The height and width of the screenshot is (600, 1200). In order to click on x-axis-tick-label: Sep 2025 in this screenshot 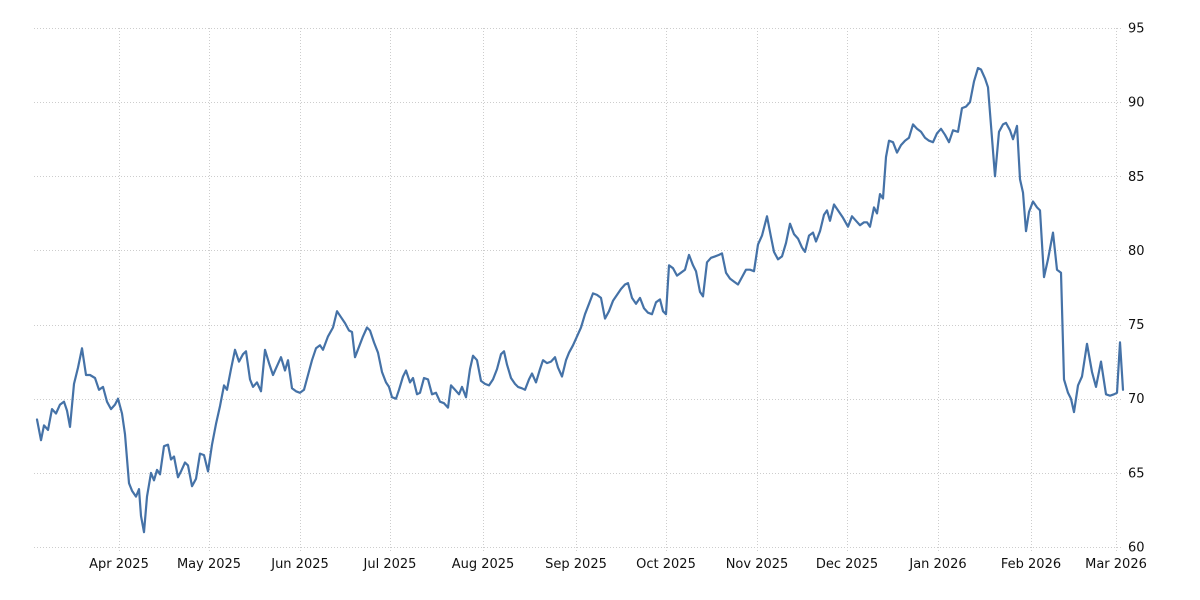, I will do `click(576, 564)`.